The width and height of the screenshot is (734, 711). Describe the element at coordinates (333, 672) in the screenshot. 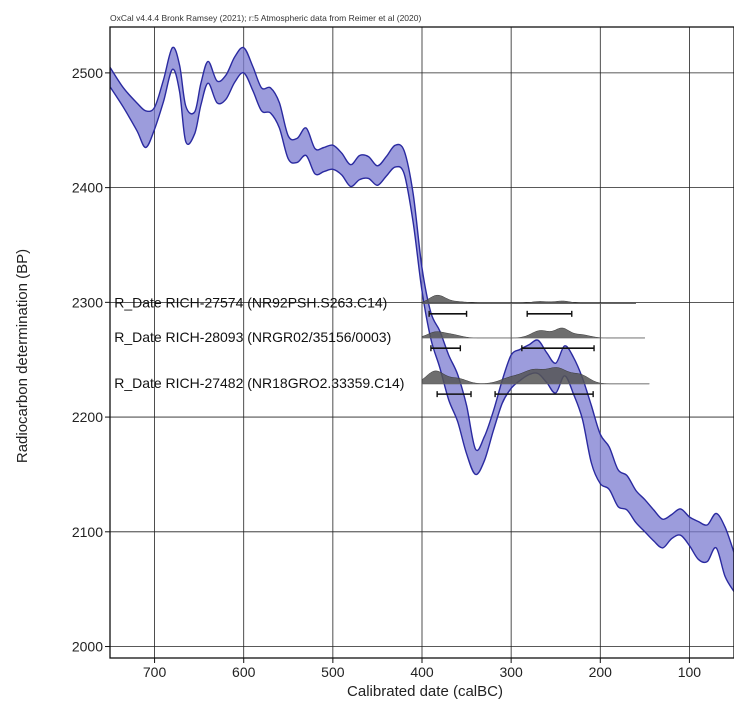

I see `x-tick-label: 500` at that location.